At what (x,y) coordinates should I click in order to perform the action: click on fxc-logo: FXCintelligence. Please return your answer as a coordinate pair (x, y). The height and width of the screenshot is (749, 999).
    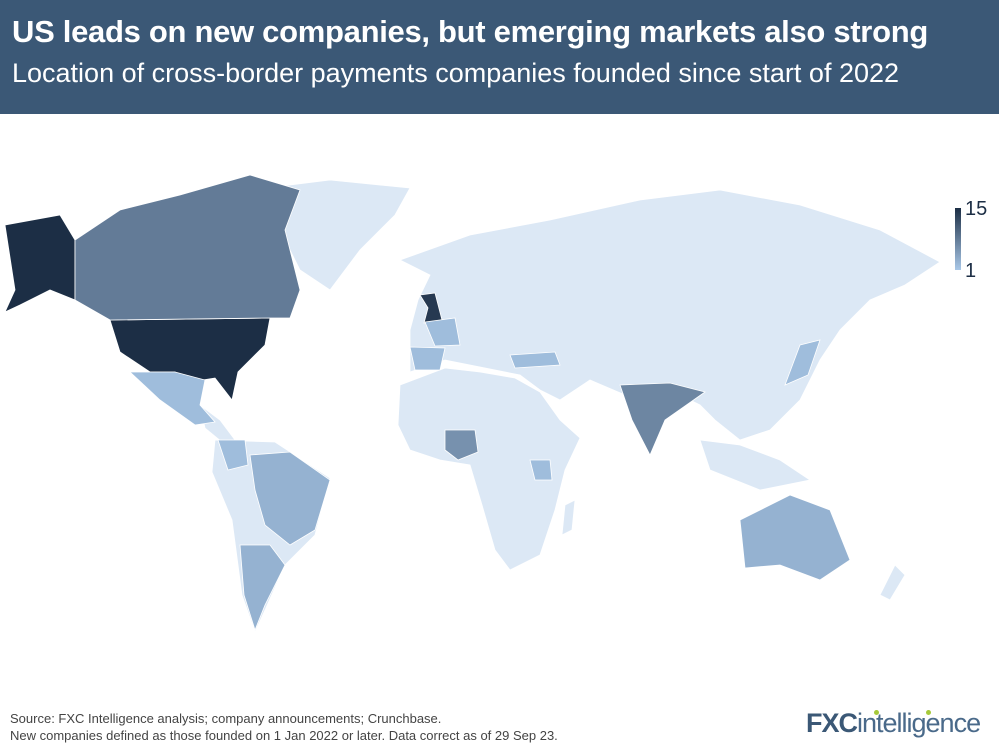
    Looking at the image, I should click on (893, 723).